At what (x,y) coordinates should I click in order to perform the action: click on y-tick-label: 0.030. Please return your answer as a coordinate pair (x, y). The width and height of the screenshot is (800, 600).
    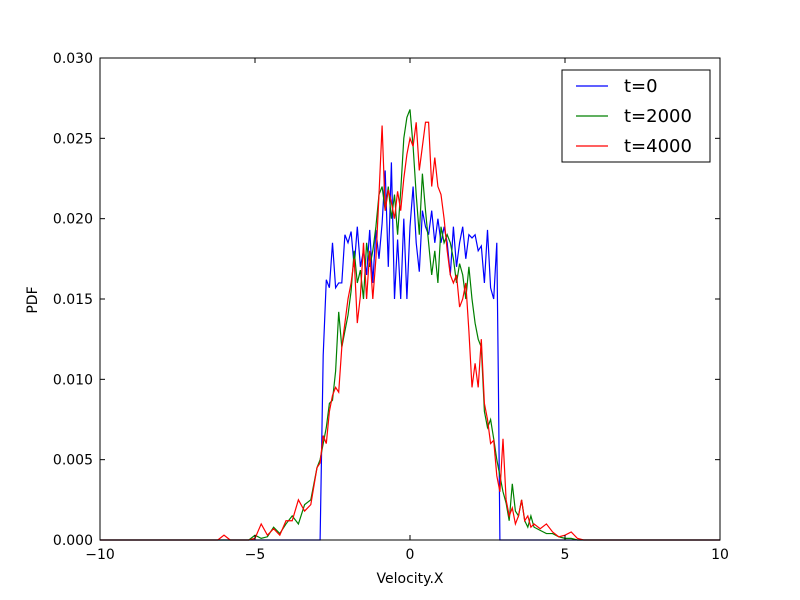
    Looking at the image, I should click on (73, 59).